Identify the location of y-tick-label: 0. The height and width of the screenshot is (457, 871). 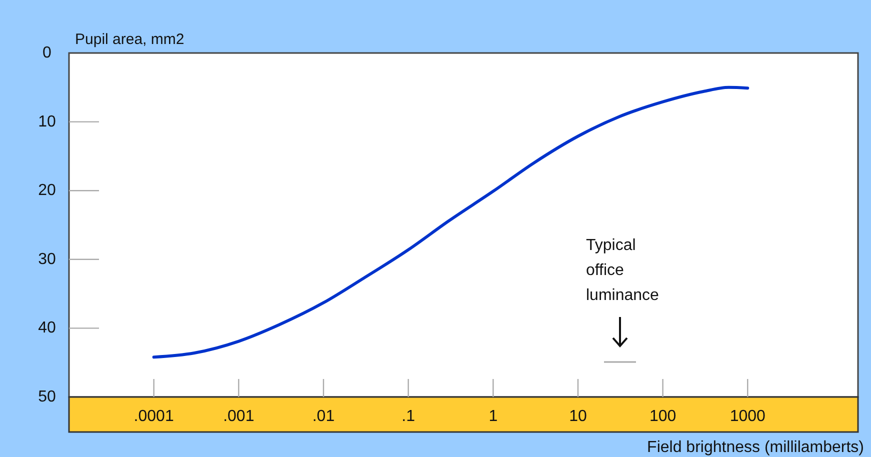
(47, 53).